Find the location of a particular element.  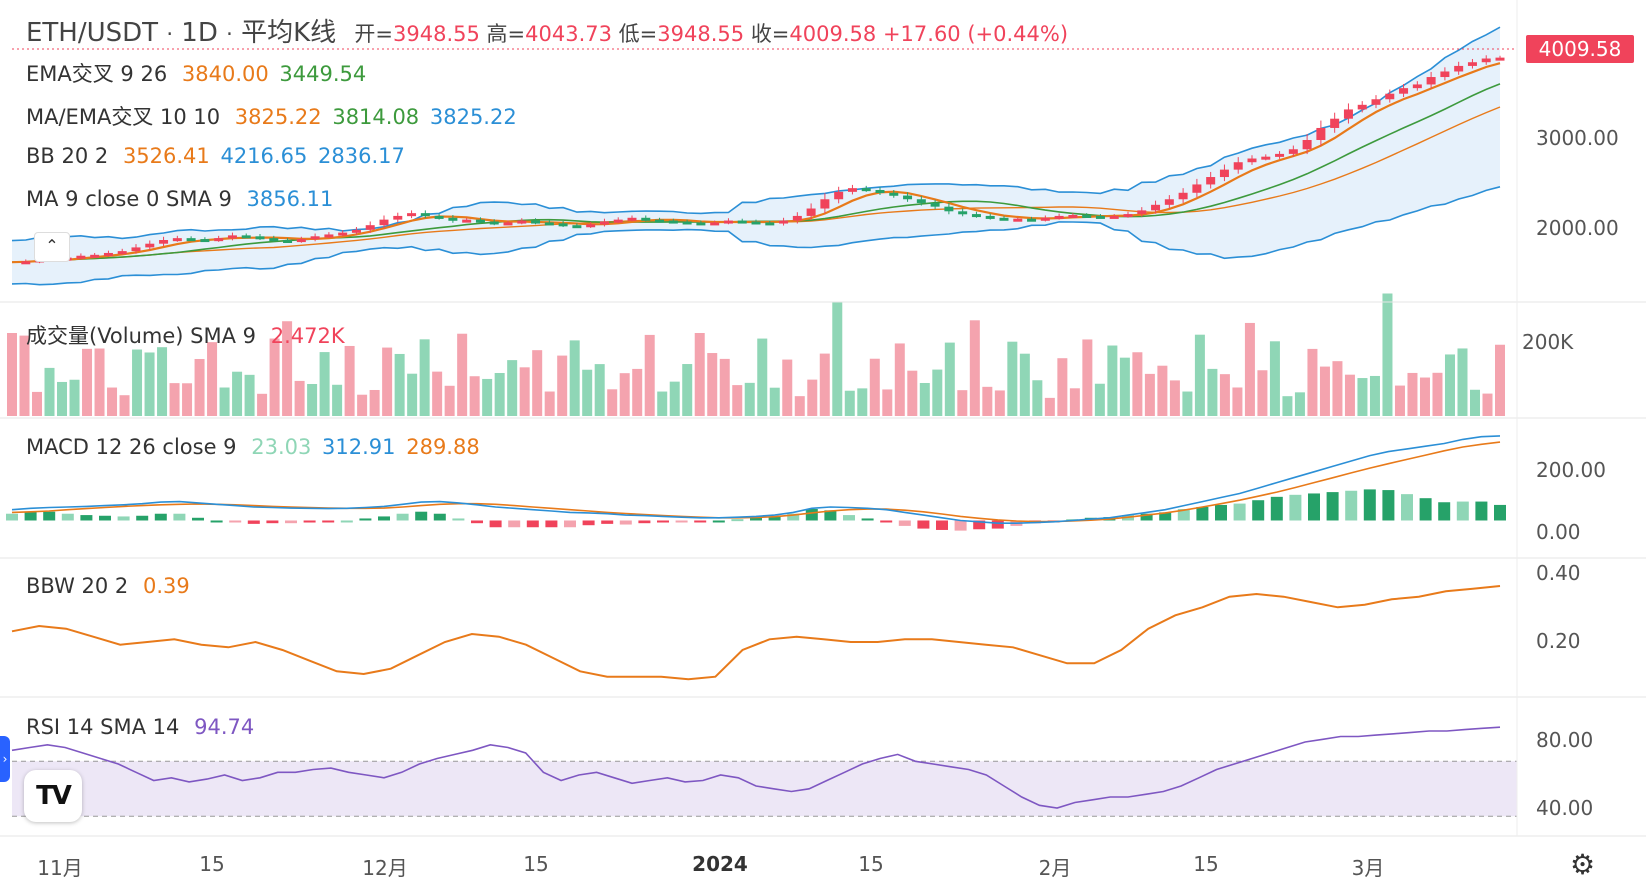

time-axis-label: 11月 is located at coordinates (60, 868).